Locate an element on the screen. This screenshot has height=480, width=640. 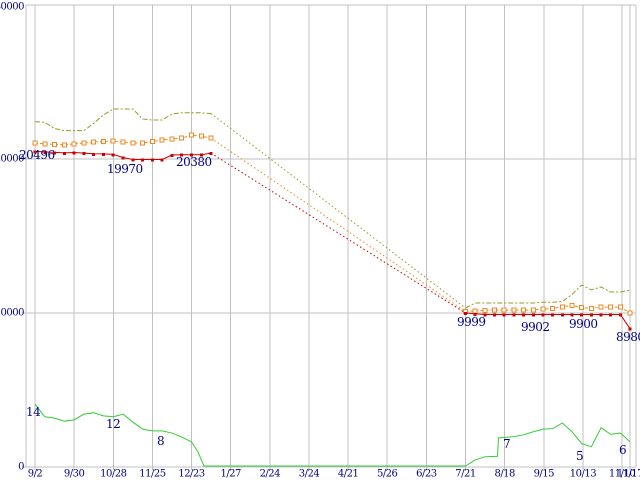
x-tick-label: 8/18 is located at coordinates (504, 473).